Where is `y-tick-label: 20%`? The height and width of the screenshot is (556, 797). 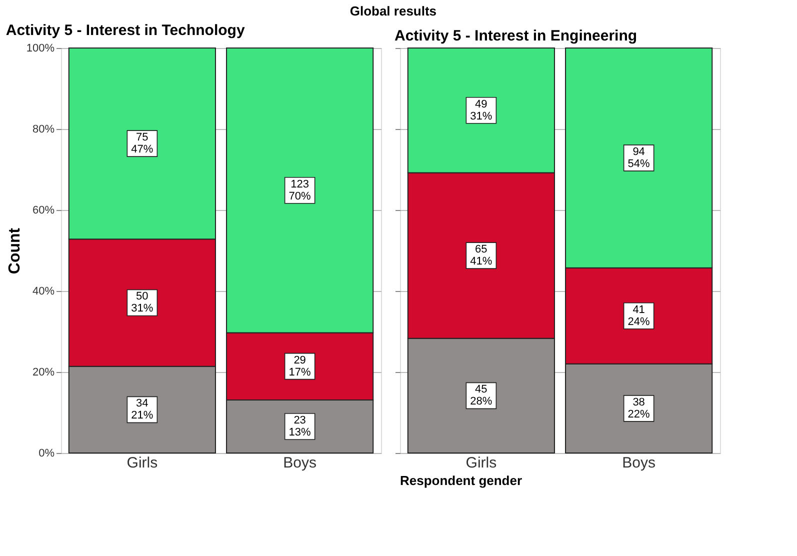 y-tick-label: 20% is located at coordinates (43, 372).